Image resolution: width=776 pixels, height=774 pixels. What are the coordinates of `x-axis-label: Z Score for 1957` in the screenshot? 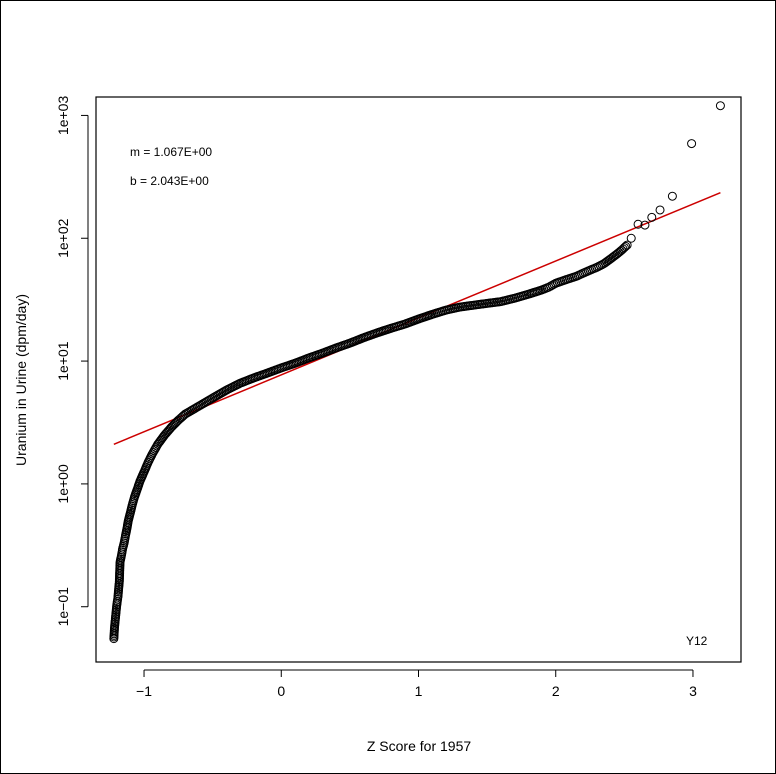 It's located at (419, 746).